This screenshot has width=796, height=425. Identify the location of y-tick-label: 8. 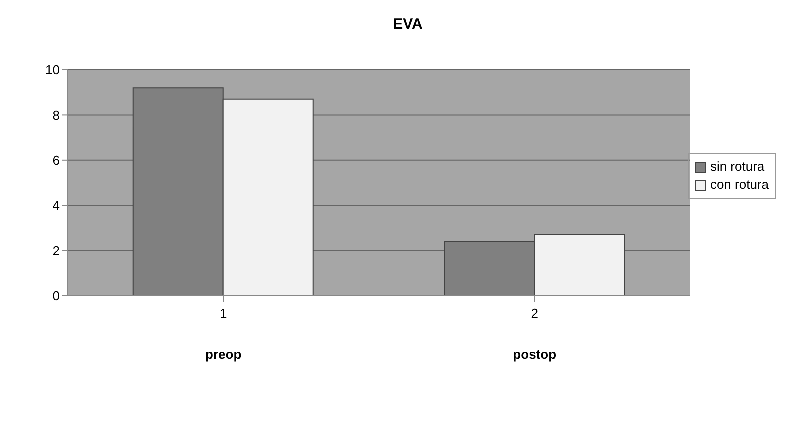
(56, 115).